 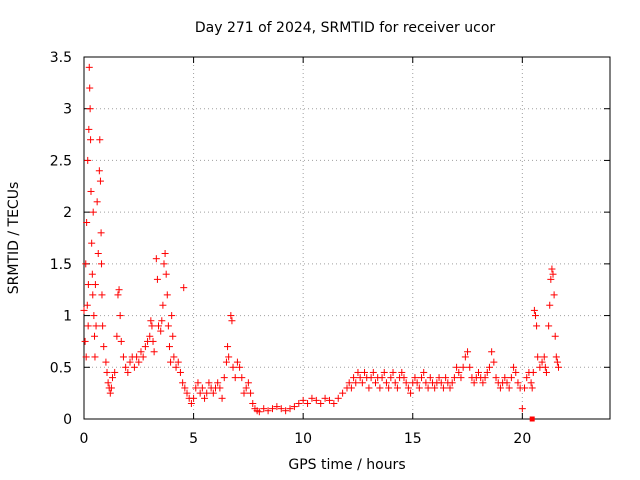 I want to click on x-tick-label: 15, so click(x=413, y=439).